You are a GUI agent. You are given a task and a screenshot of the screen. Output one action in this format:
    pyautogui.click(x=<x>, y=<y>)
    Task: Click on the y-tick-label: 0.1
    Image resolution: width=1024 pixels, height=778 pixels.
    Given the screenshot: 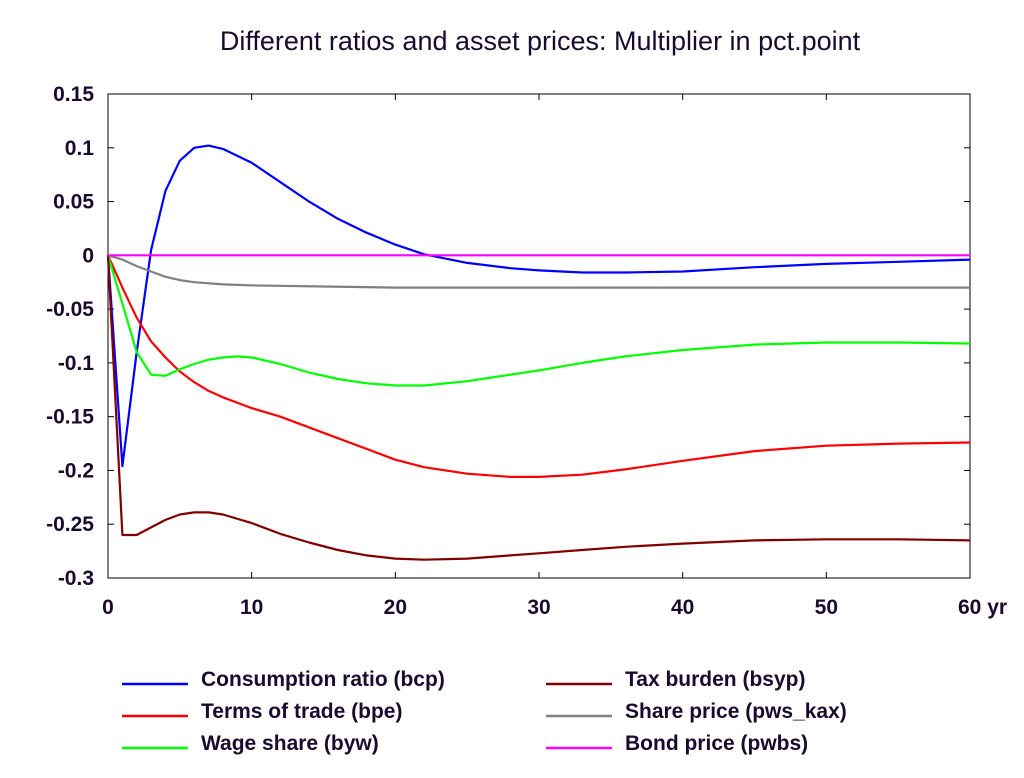 What is the action you would take?
    pyautogui.click(x=80, y=148)
    